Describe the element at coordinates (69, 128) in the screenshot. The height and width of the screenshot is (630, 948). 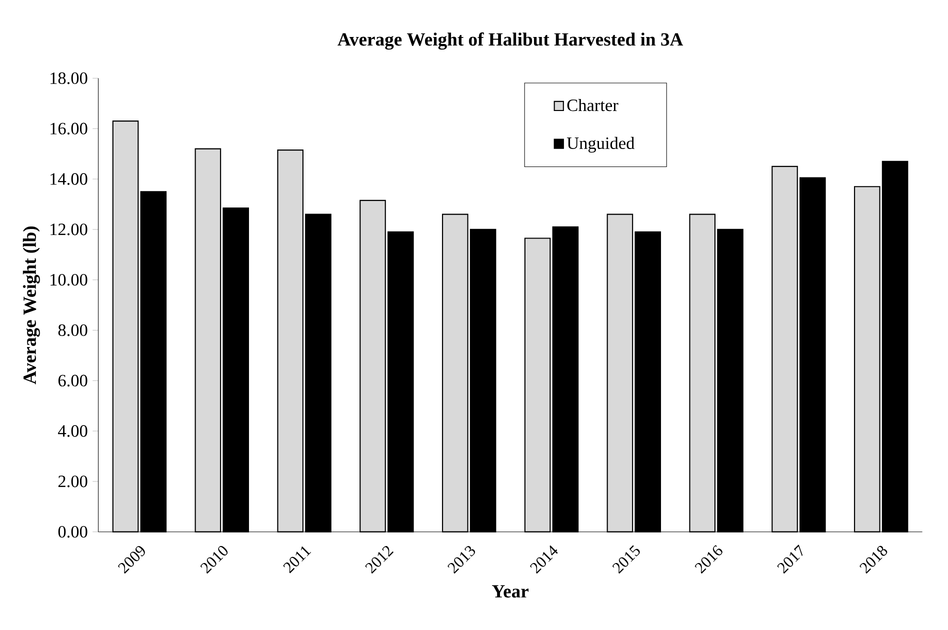
I see `y-tick-label: 16.00` at that location.